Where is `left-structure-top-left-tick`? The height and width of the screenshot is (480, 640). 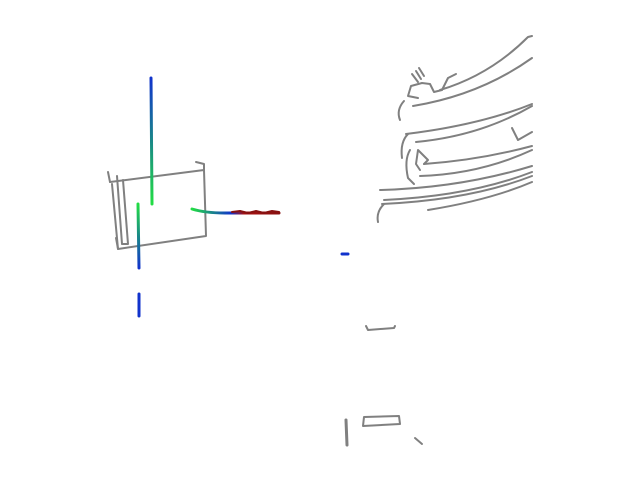 left-structure-top-left-tick is located at coordinates (109, 177).